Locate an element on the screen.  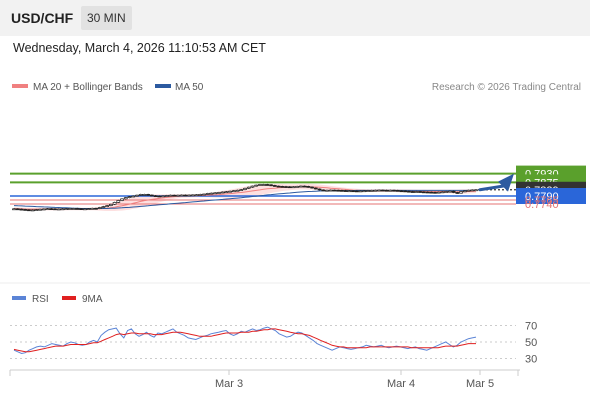
level-label-bg is located at coordinates (551, 196).